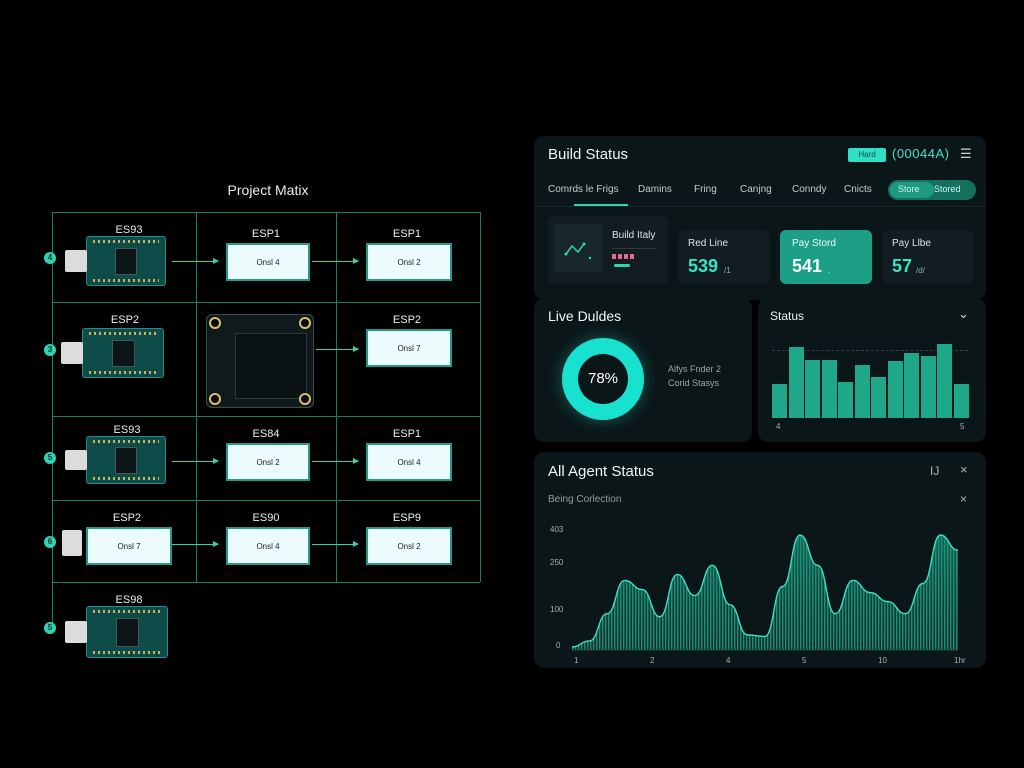 This screenshot has height=768, width=1024. Describe the element at coordinates (778, 426) in the screenshot. I see `x-tick: 4` at that location.